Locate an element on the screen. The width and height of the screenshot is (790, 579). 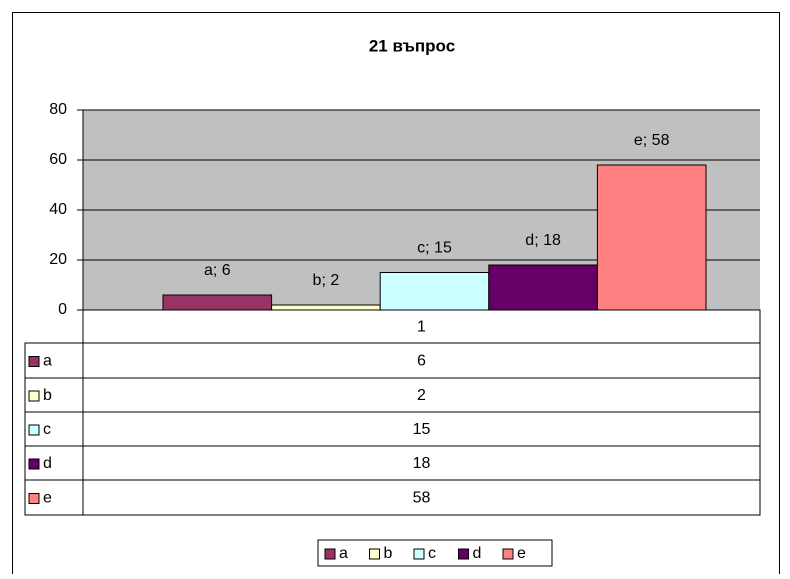
table-value: 6 is located at coordinates (421, 361).